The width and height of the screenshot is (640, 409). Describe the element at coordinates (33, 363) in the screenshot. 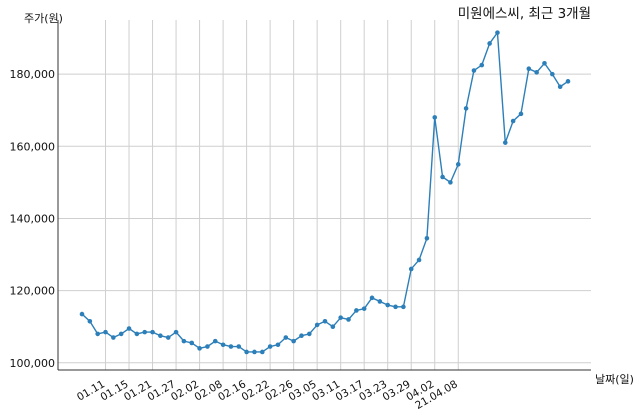

I see `y-tick-label: 100,000` at that location.